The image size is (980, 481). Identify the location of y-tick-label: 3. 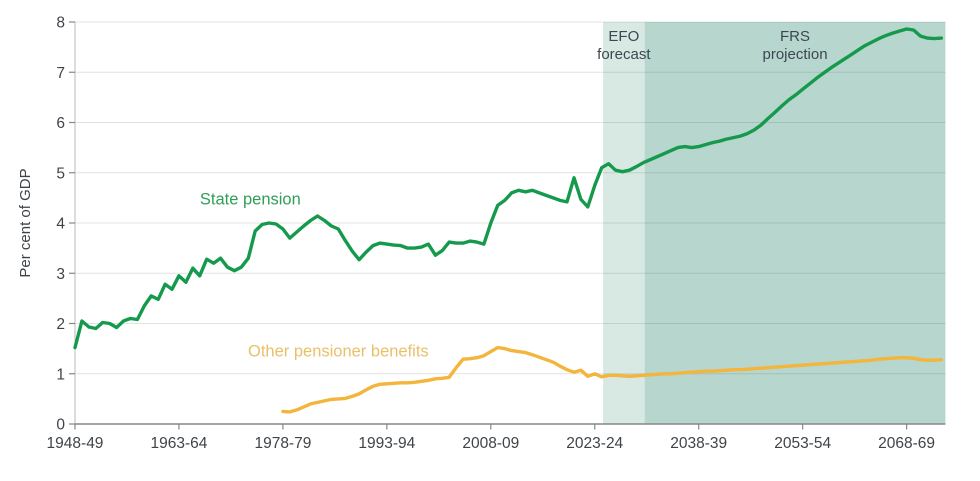
(60, 274).